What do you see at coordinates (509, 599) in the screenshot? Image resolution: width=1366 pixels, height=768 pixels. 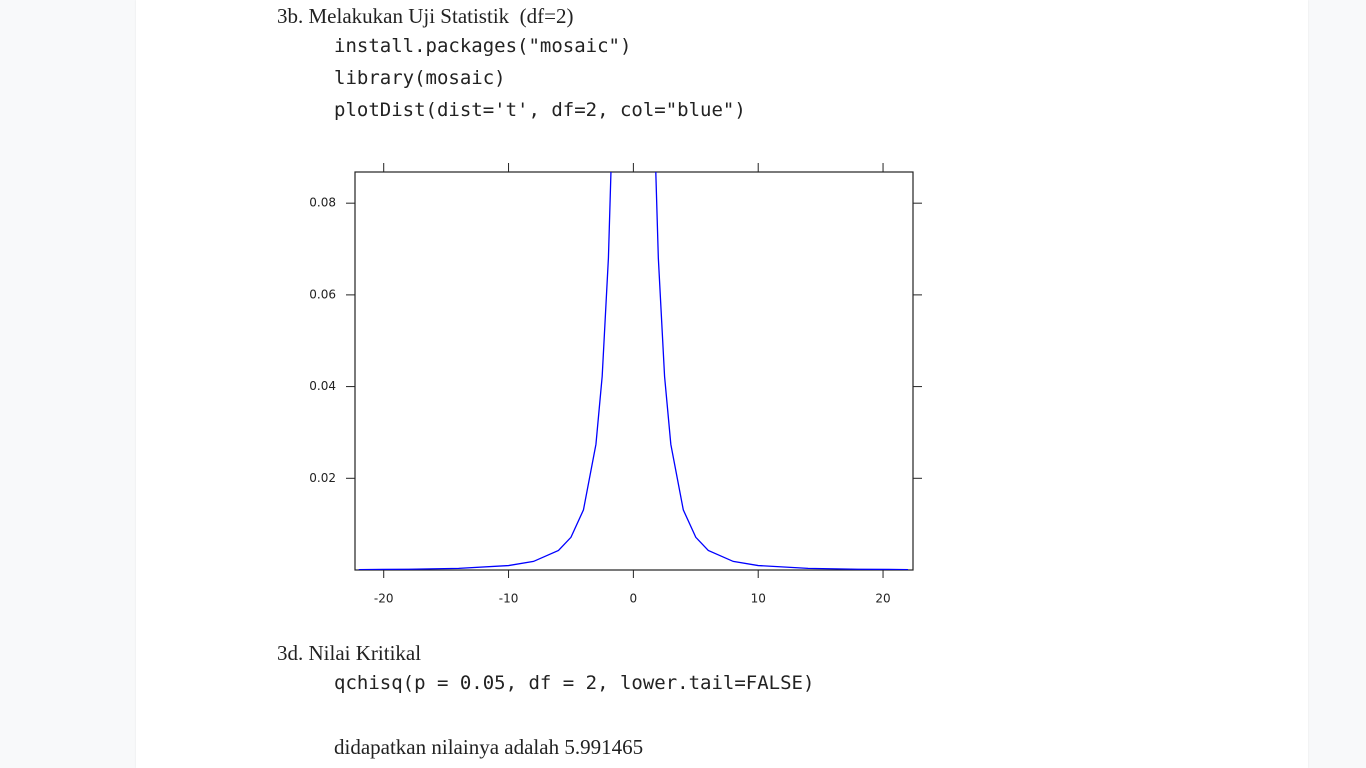 I see `x-tick-label: -10` at bounding box center [509, 599].